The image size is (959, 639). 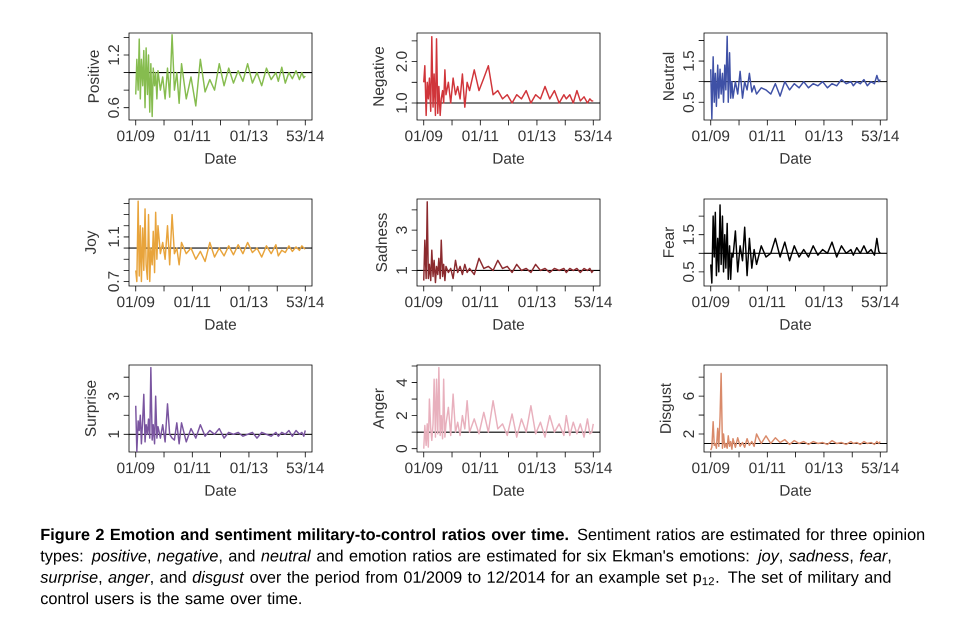 I want to click on y-axis-title: Neutral, so click(x=668, y=76).